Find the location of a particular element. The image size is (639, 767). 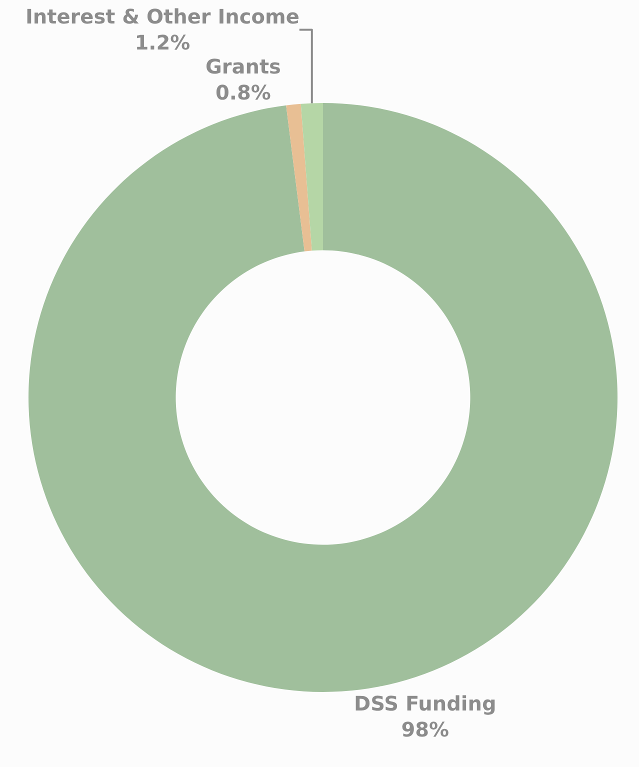

data-label: 0.8% is located at coordinates (243, 92).